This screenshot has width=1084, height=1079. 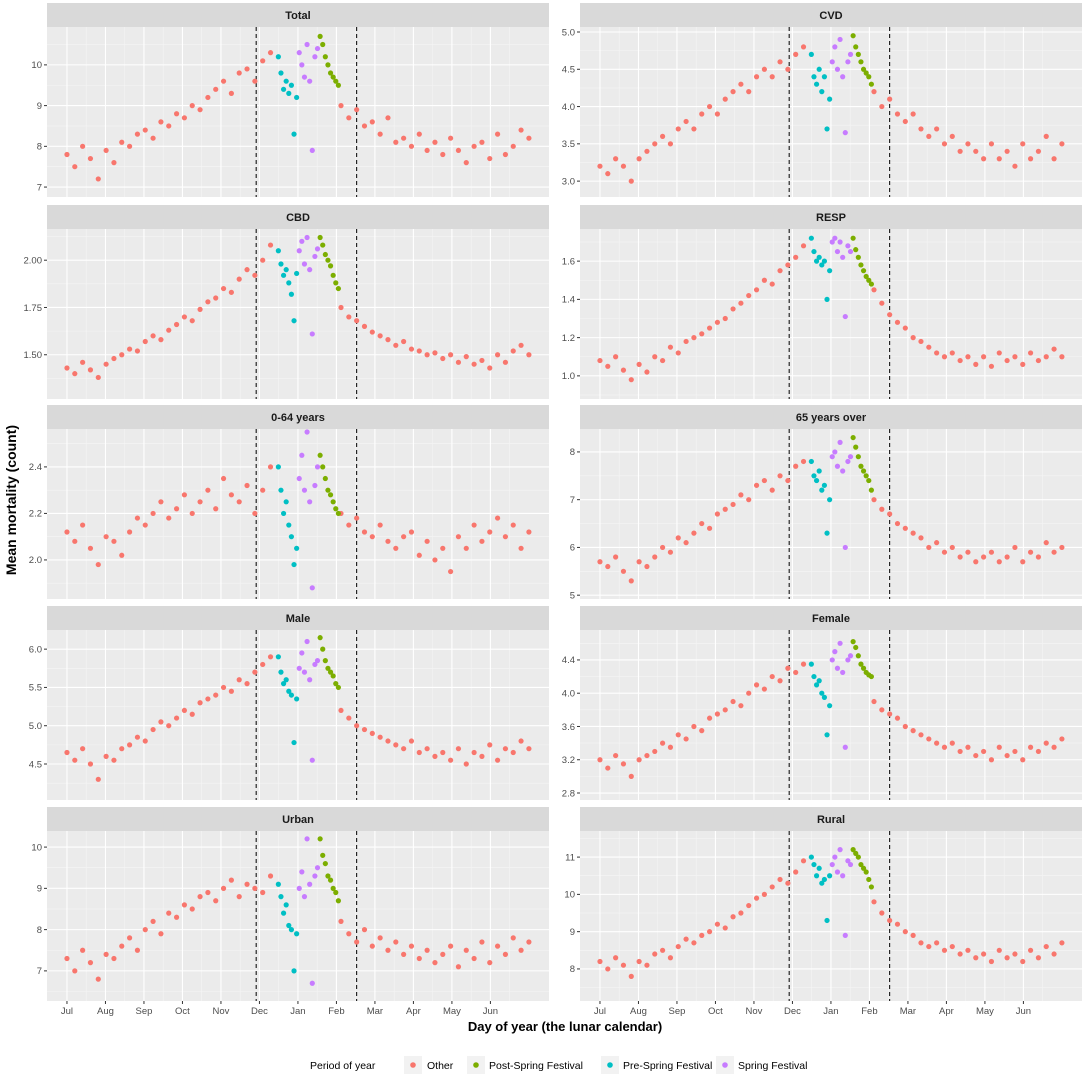 I want to click on facet-title: 0-64 years, so click(x=298, y=418).